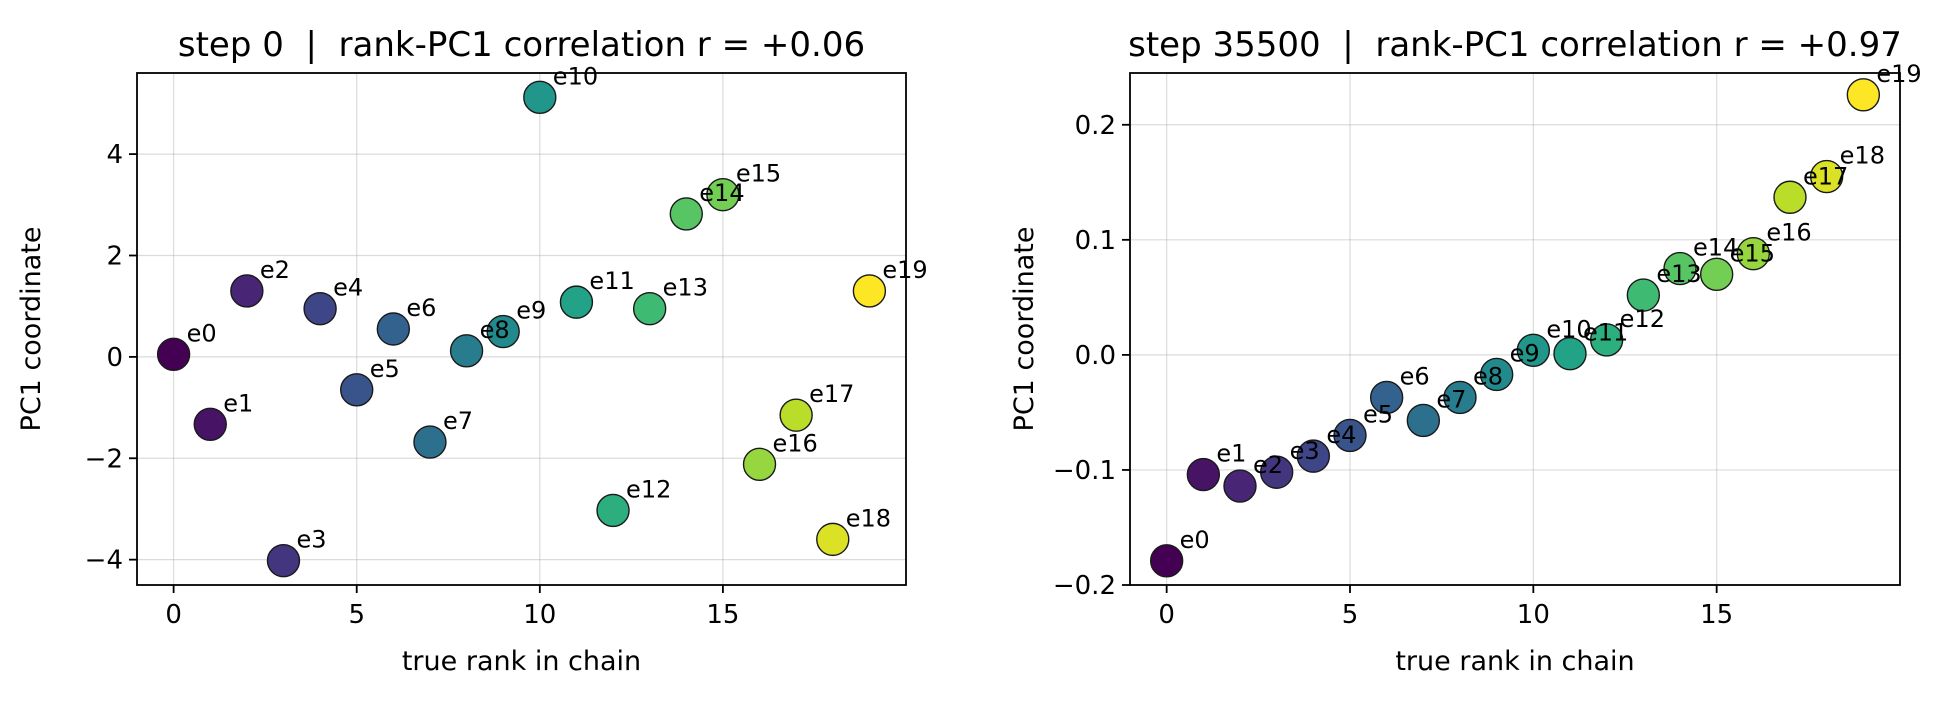 Image resolution: width=1960 pixels, height=708 pixels. Describe the element at coordinates (104, 459) in the screenshot. I see `y-tick-label: −2` at that location.